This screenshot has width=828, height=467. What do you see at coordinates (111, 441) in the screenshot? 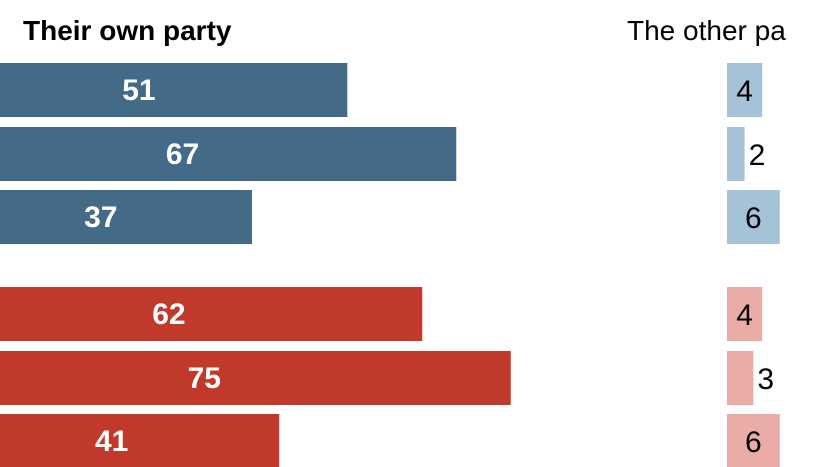
I see `own-party-label-rep-3: 41` at bounding box center [111, 441].